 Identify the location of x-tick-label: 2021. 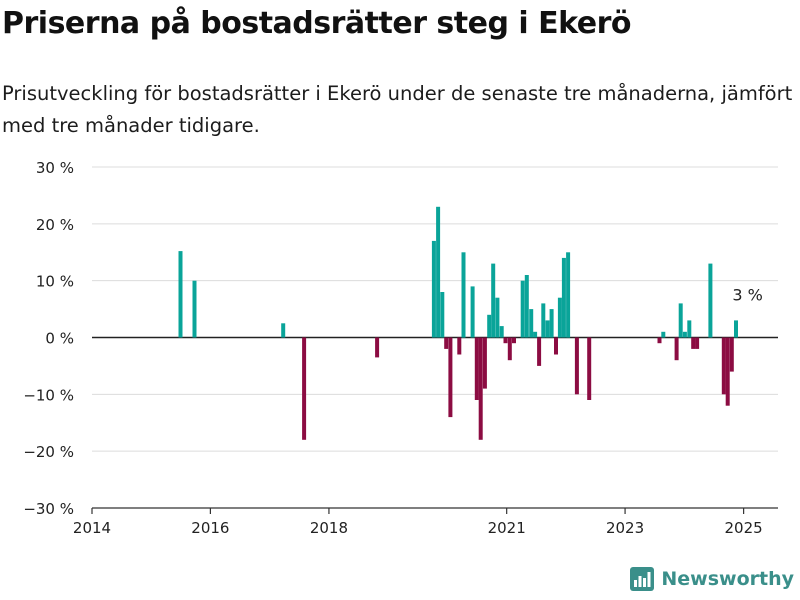
(507, 528).